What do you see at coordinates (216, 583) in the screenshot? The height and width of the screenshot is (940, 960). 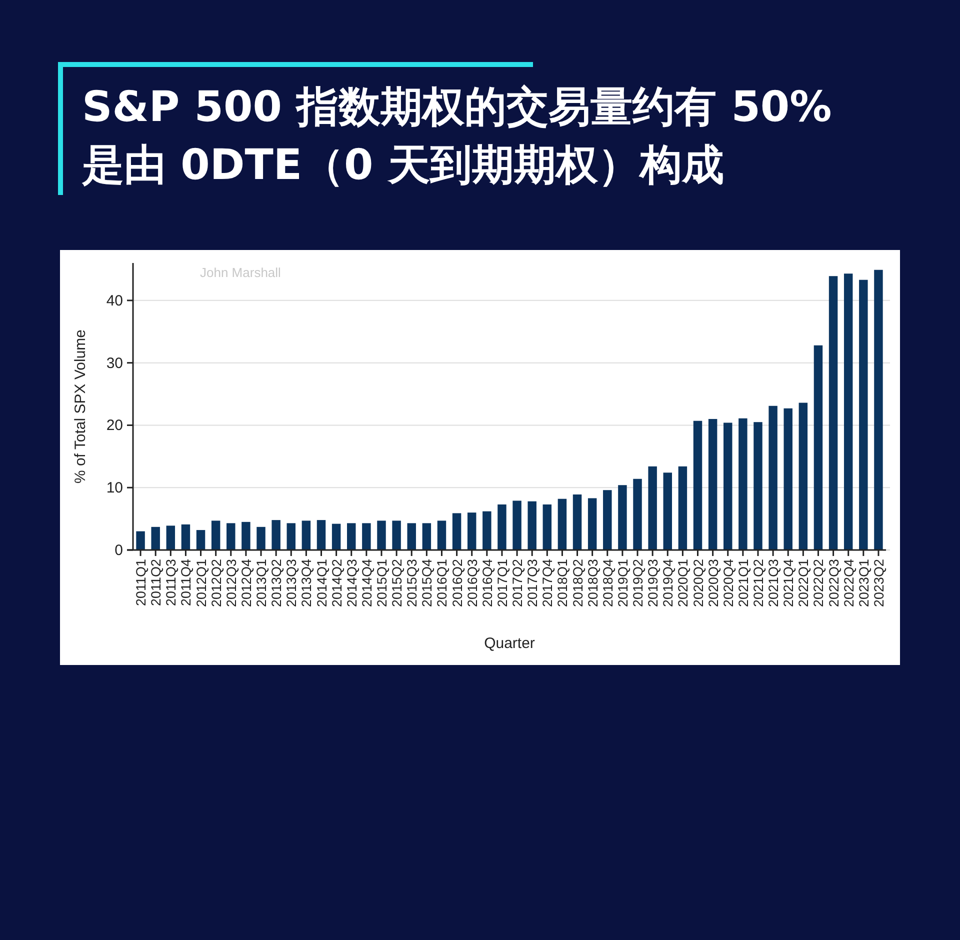 I see `x-tick-label: 2012Q2` at bounding box center [216, 583].